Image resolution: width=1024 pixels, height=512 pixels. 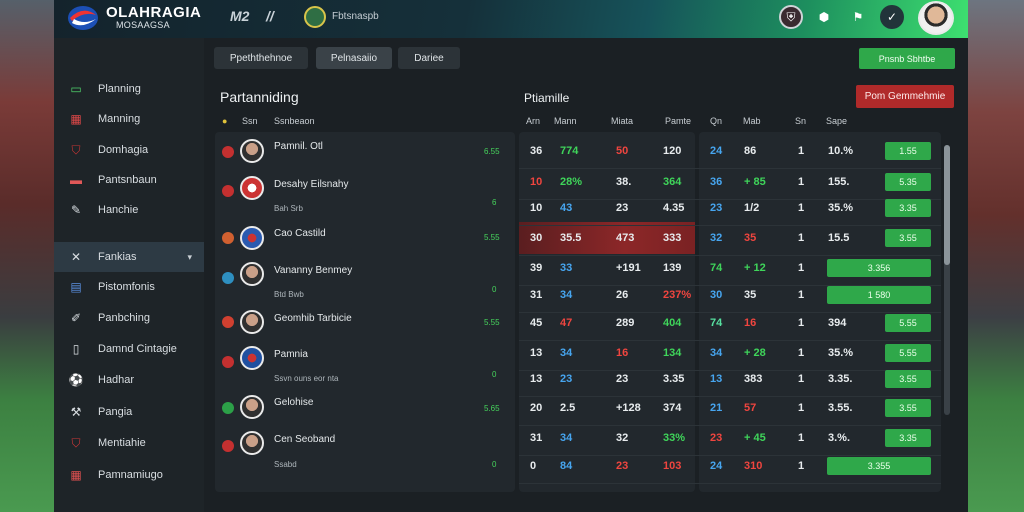 What do you see at coordinates (879, 295) in the screenshot?
I see `rating-bar: 1 580` at bounding box center [879, 295].